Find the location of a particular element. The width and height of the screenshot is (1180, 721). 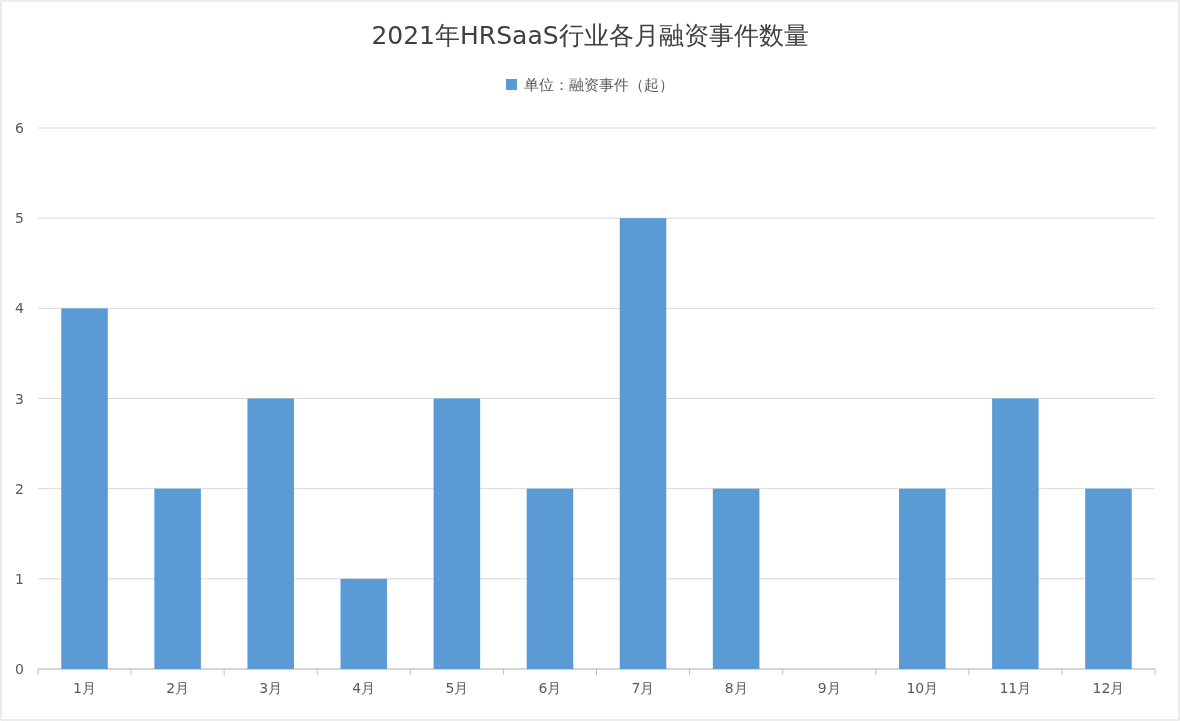

x-tick-label: 2月 is located at coordinates (178, 688).